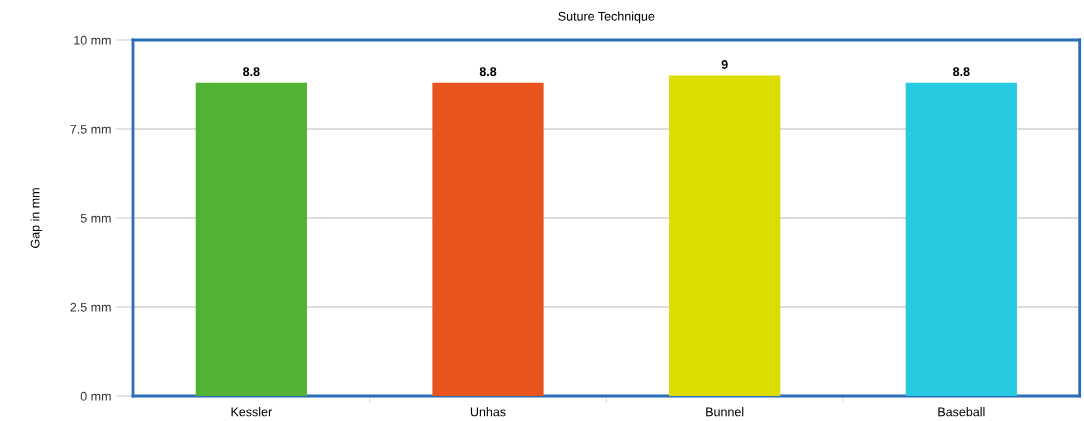 The height and width of the screenshot is (421, 1084). Describe the element at coordinates (725, 412) in the screenshot. I see `x-tick-label: Bunnel` at that location.